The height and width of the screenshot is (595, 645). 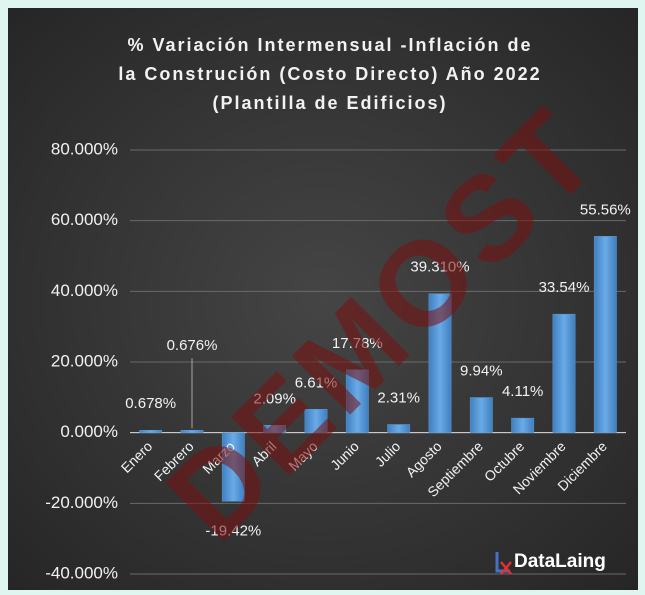 What do you see at coordinates (84, 148) in the screenshot?
I see `y-tick-label: 80.000%` at bounding box center [84, 148].